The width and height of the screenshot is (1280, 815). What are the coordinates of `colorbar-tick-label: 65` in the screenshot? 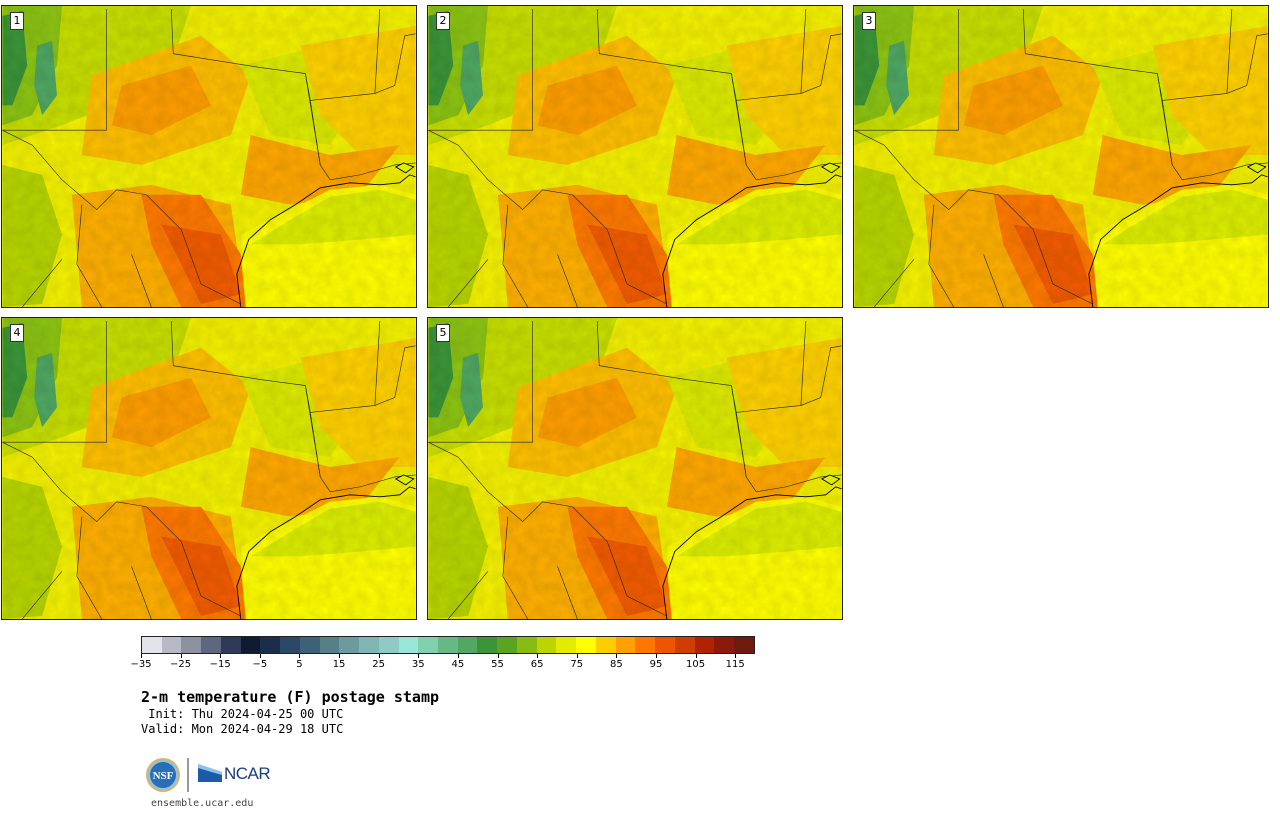 It's located at (537, 664).